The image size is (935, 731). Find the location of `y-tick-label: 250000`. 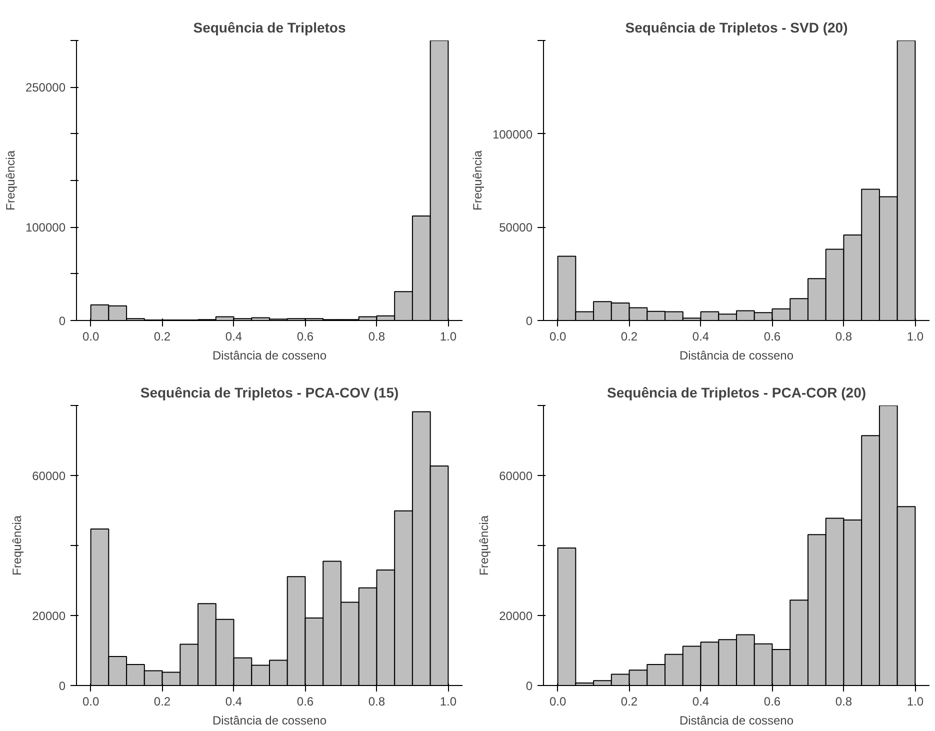

y-tick-label: 250000 is located at coordinates (45, 87).